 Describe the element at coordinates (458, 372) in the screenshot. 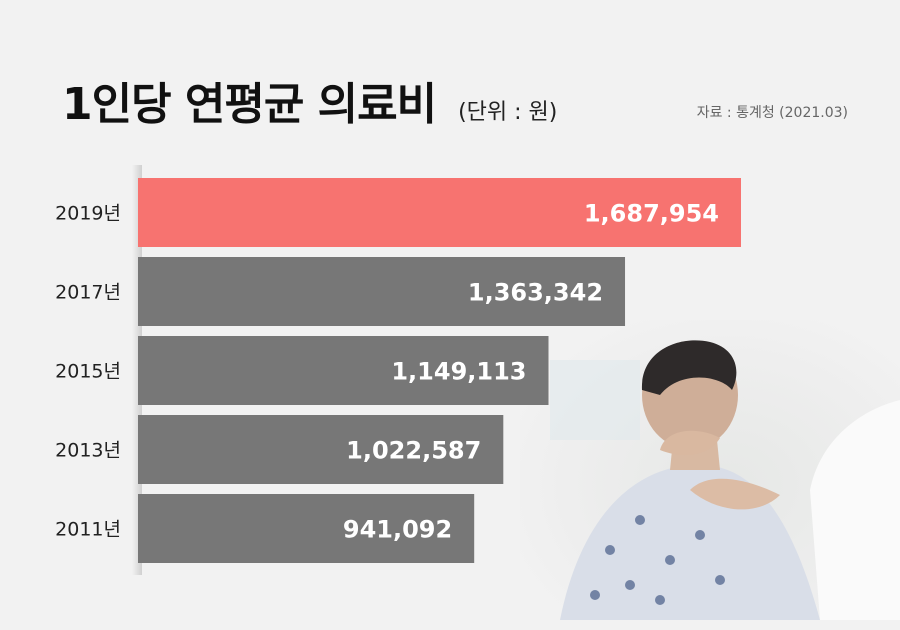

I see `value-label-2: 1,149,113` at that location.